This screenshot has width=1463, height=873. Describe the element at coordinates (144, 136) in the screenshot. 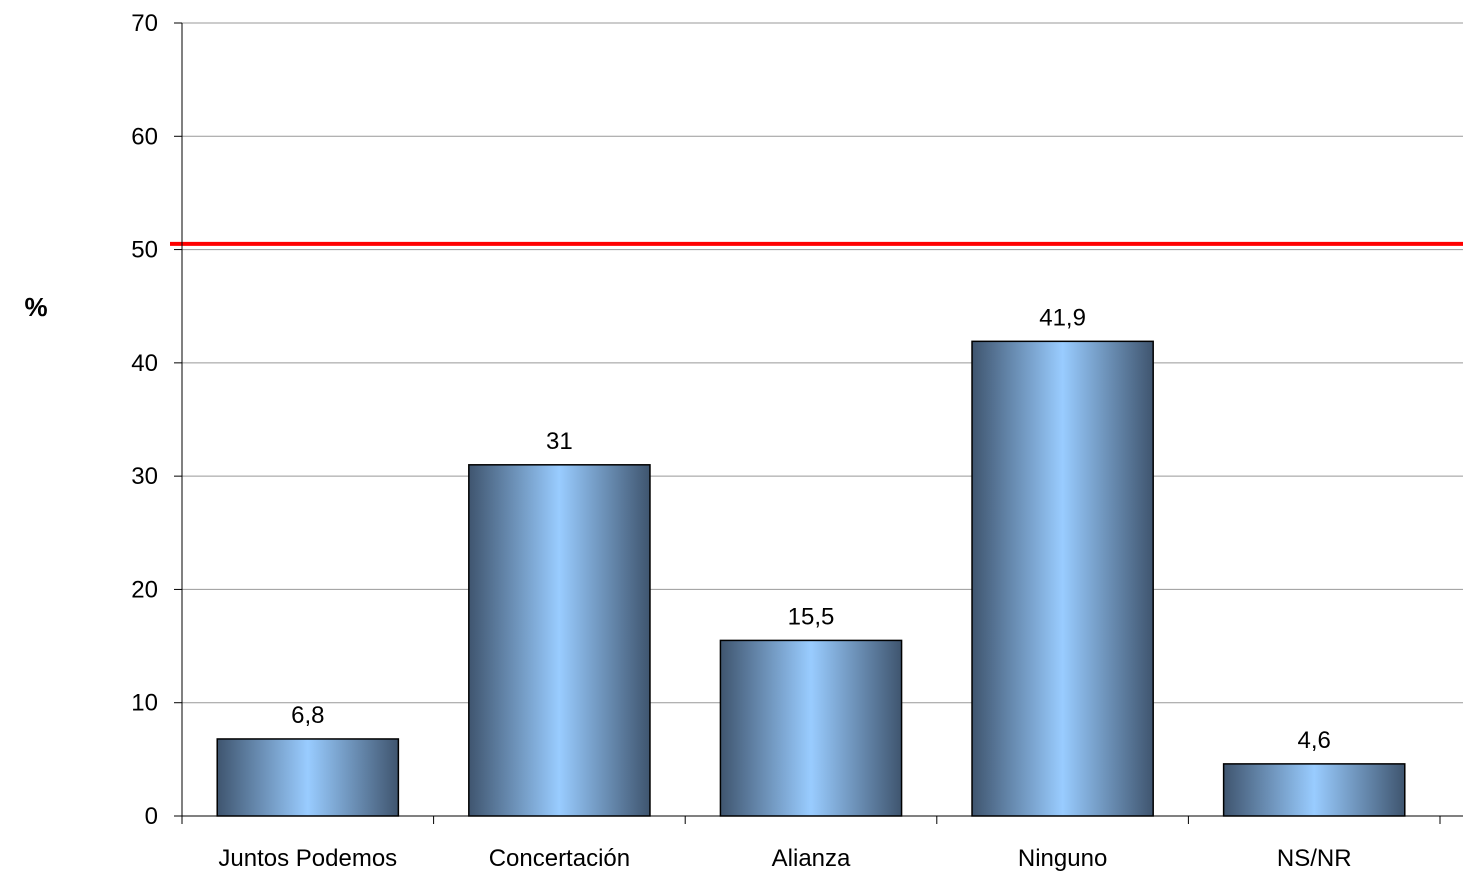

I see `y-tick-label: 60` at that location.